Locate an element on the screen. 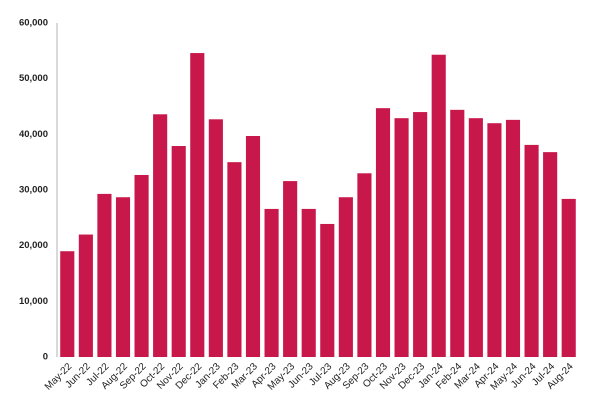  y-tick-label: 60,000 is located at coordinates (33, 23).